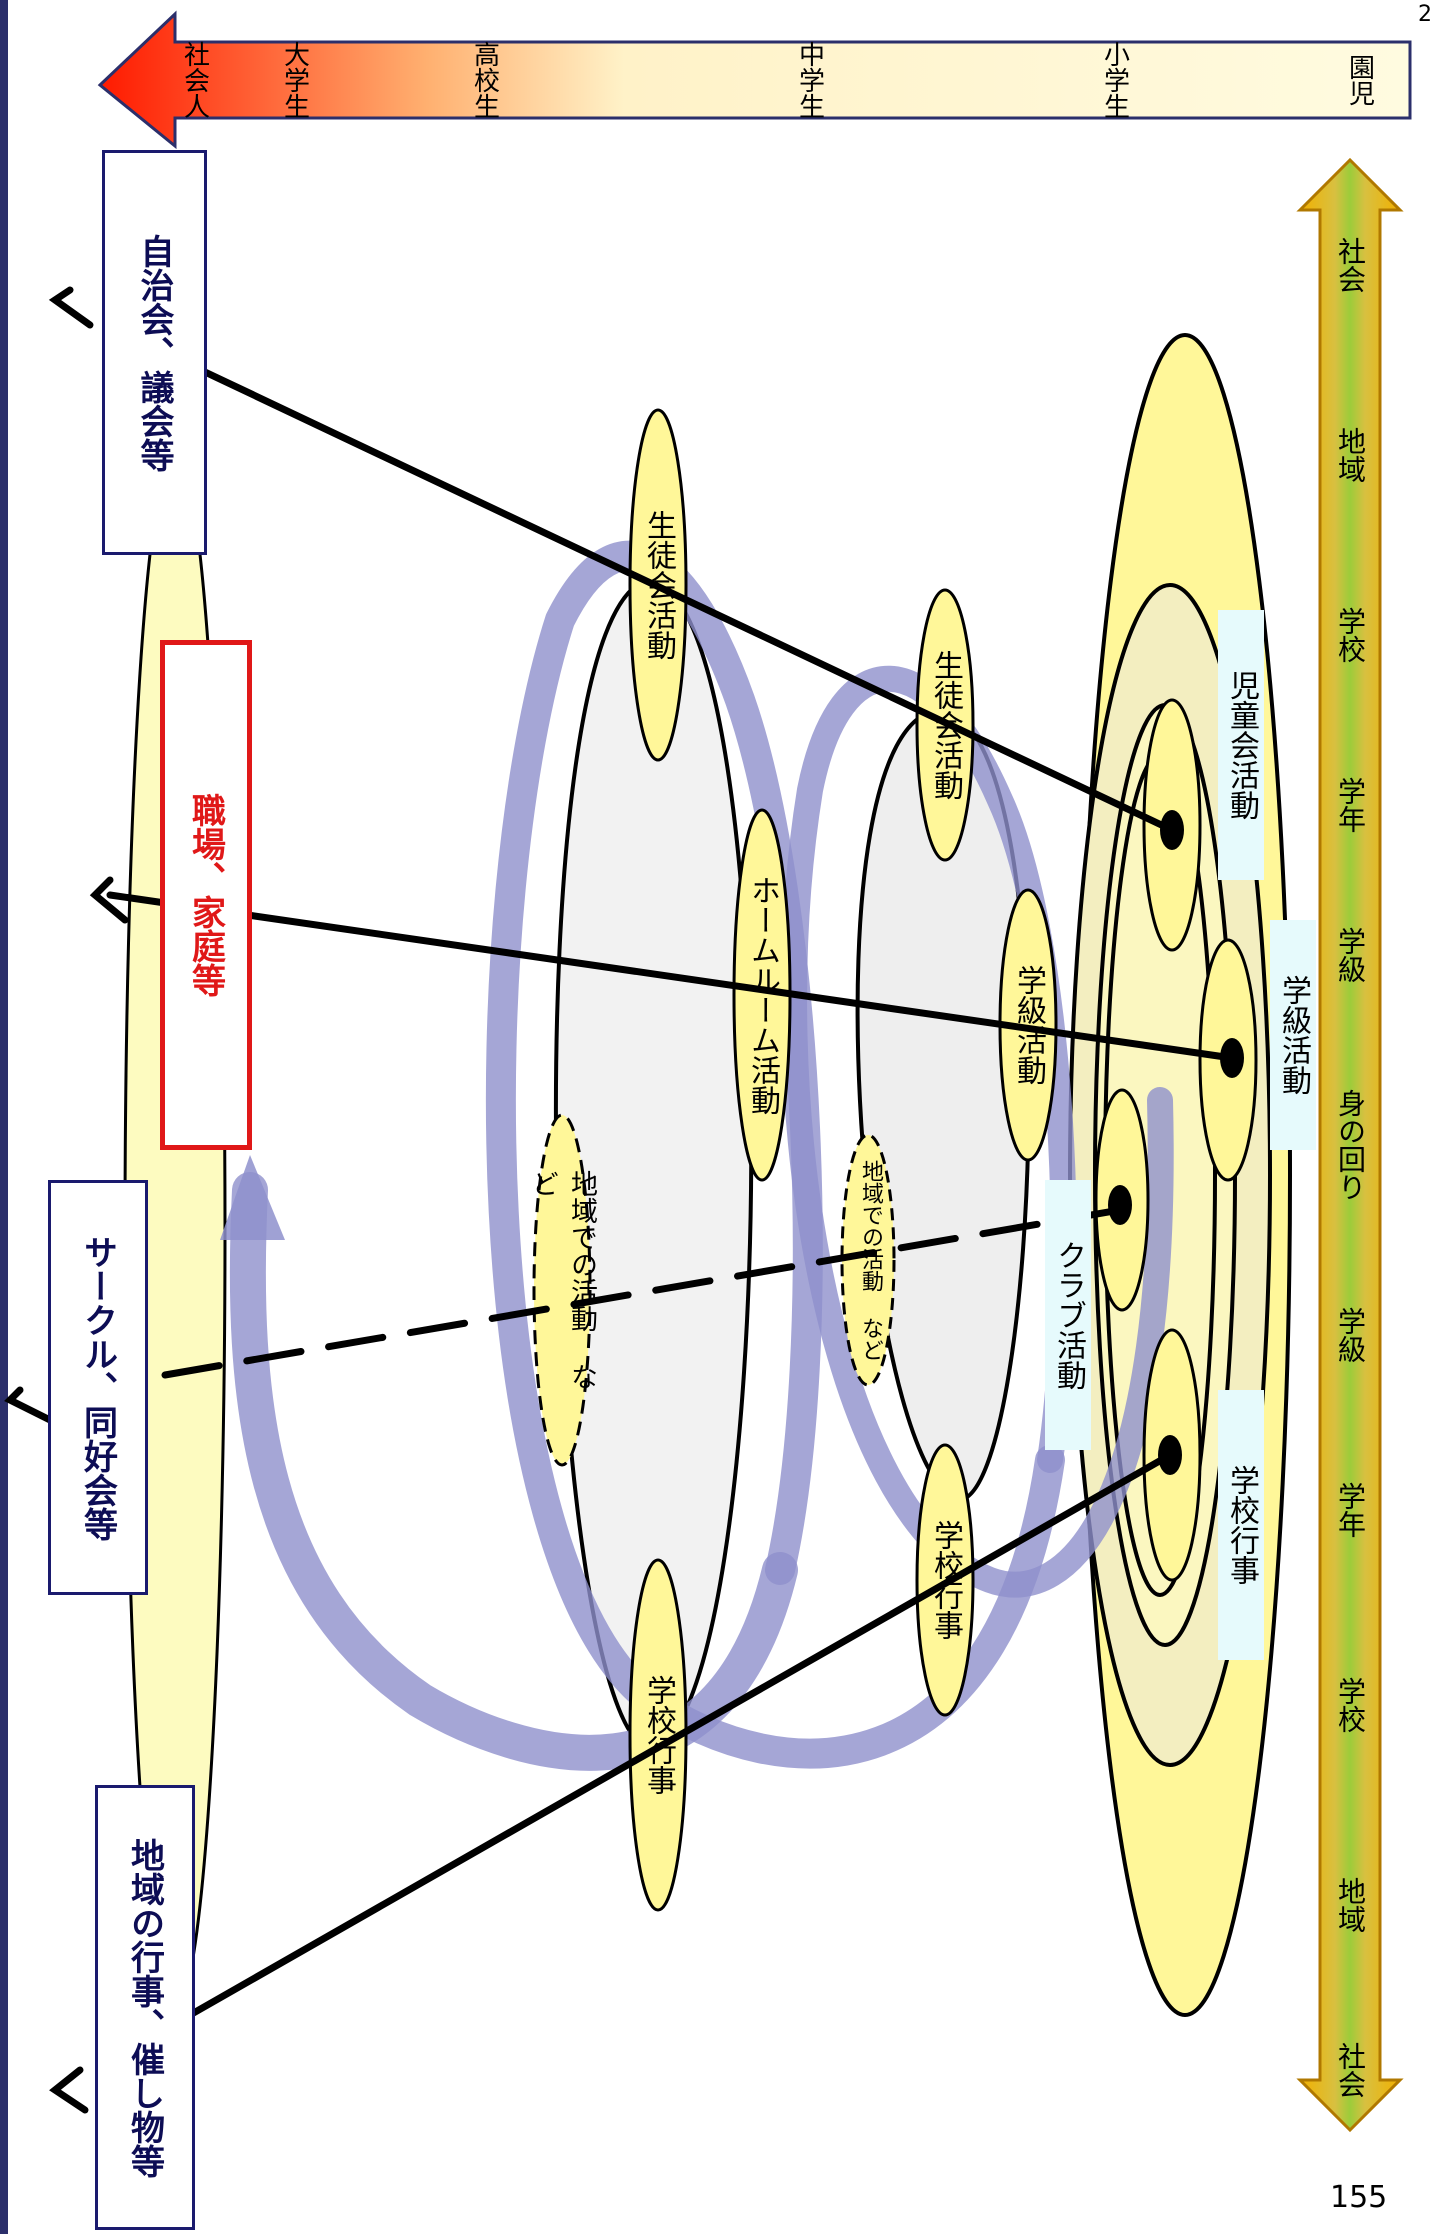 This screenshot has width=1440, height=2234. What do you see at coordinates (658, 585) in the screenshot?
I see `hs-student-council-label: 生徒会活動` at bounding box center [658, 585].